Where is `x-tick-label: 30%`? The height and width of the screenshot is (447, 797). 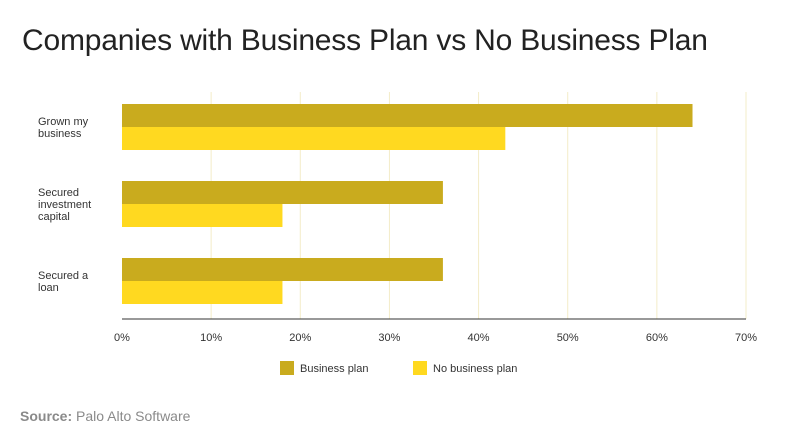 x-tick-label: 30% is located at coordinates (389, 338).